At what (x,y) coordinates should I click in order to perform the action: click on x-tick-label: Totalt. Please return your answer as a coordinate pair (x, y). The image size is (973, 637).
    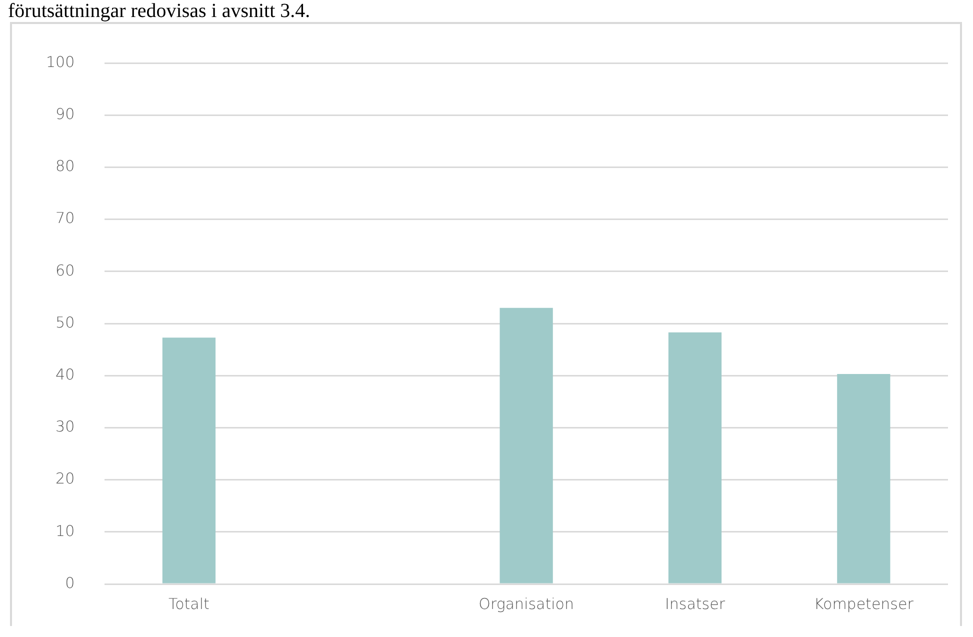
    Looking at the image, I should click on (189, 603).